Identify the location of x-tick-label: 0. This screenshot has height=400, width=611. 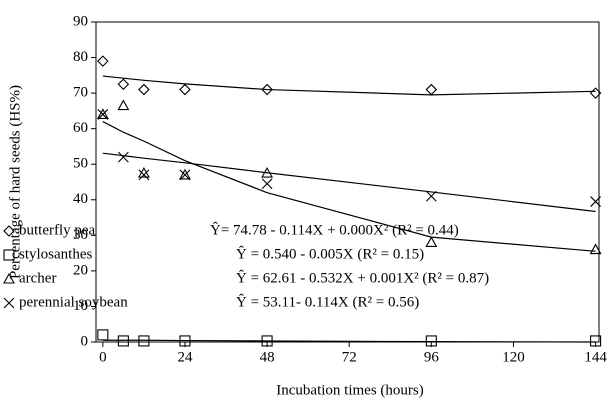
(103, 357).